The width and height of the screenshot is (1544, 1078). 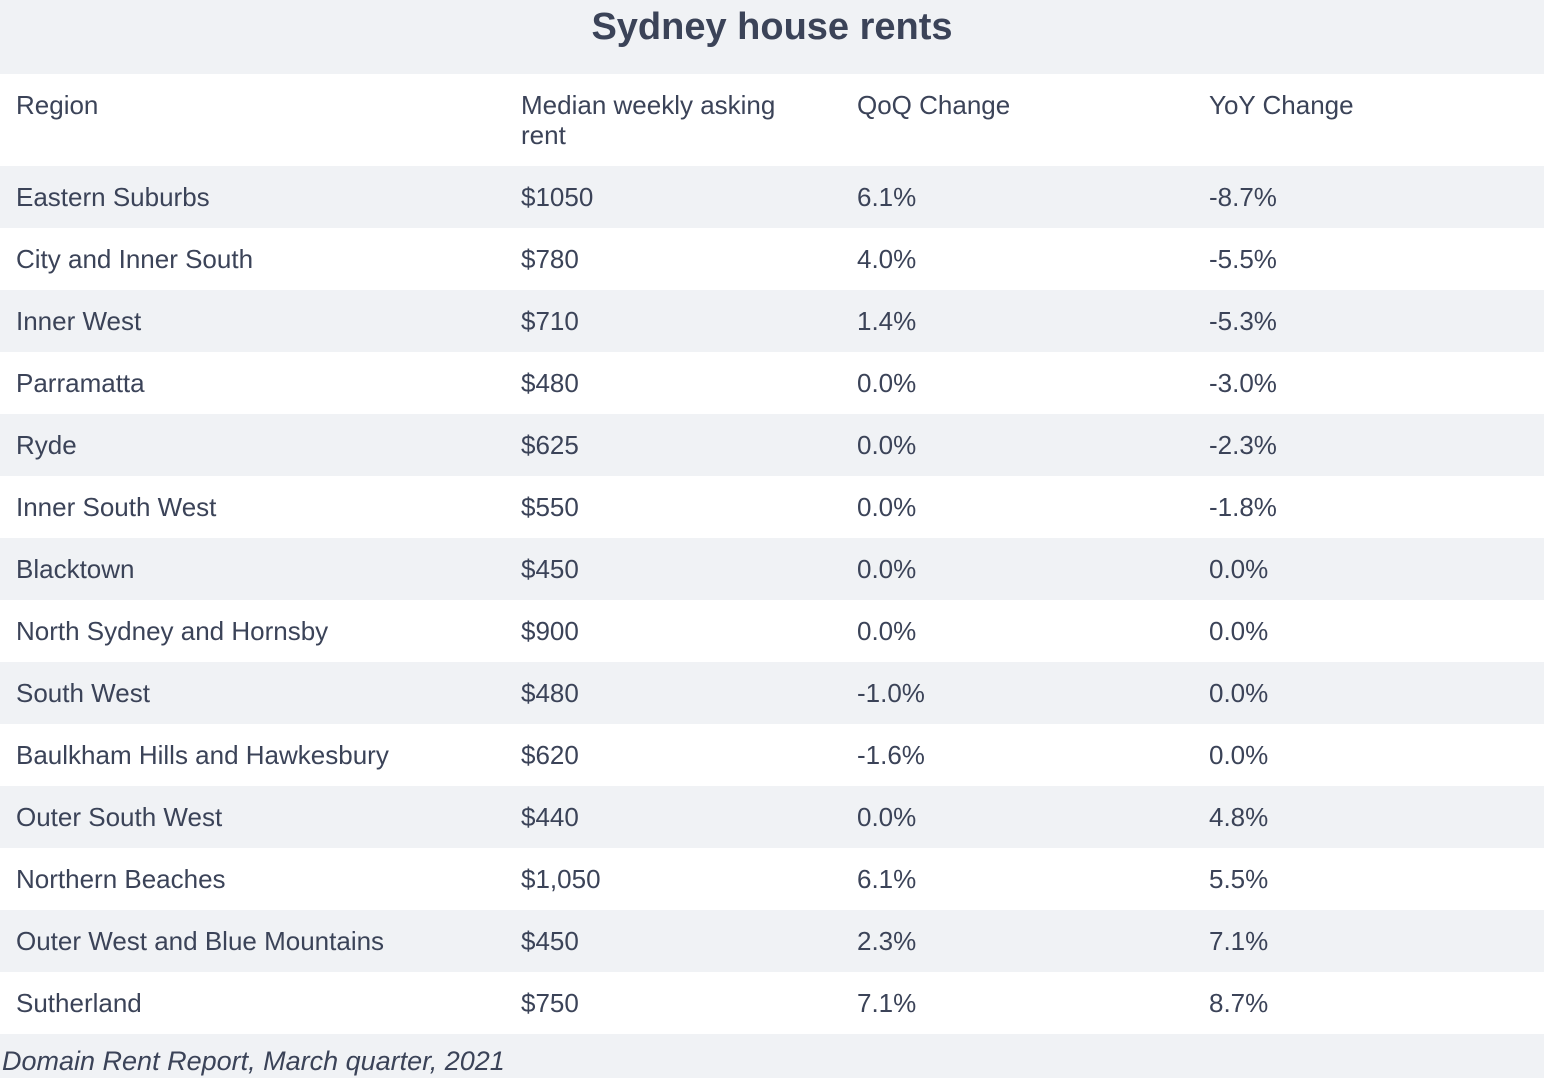 What do you see at coordinates (557, 196) in the screenshot?
I see `cell-median-rent: $1050` at bounding box center [557, 196].